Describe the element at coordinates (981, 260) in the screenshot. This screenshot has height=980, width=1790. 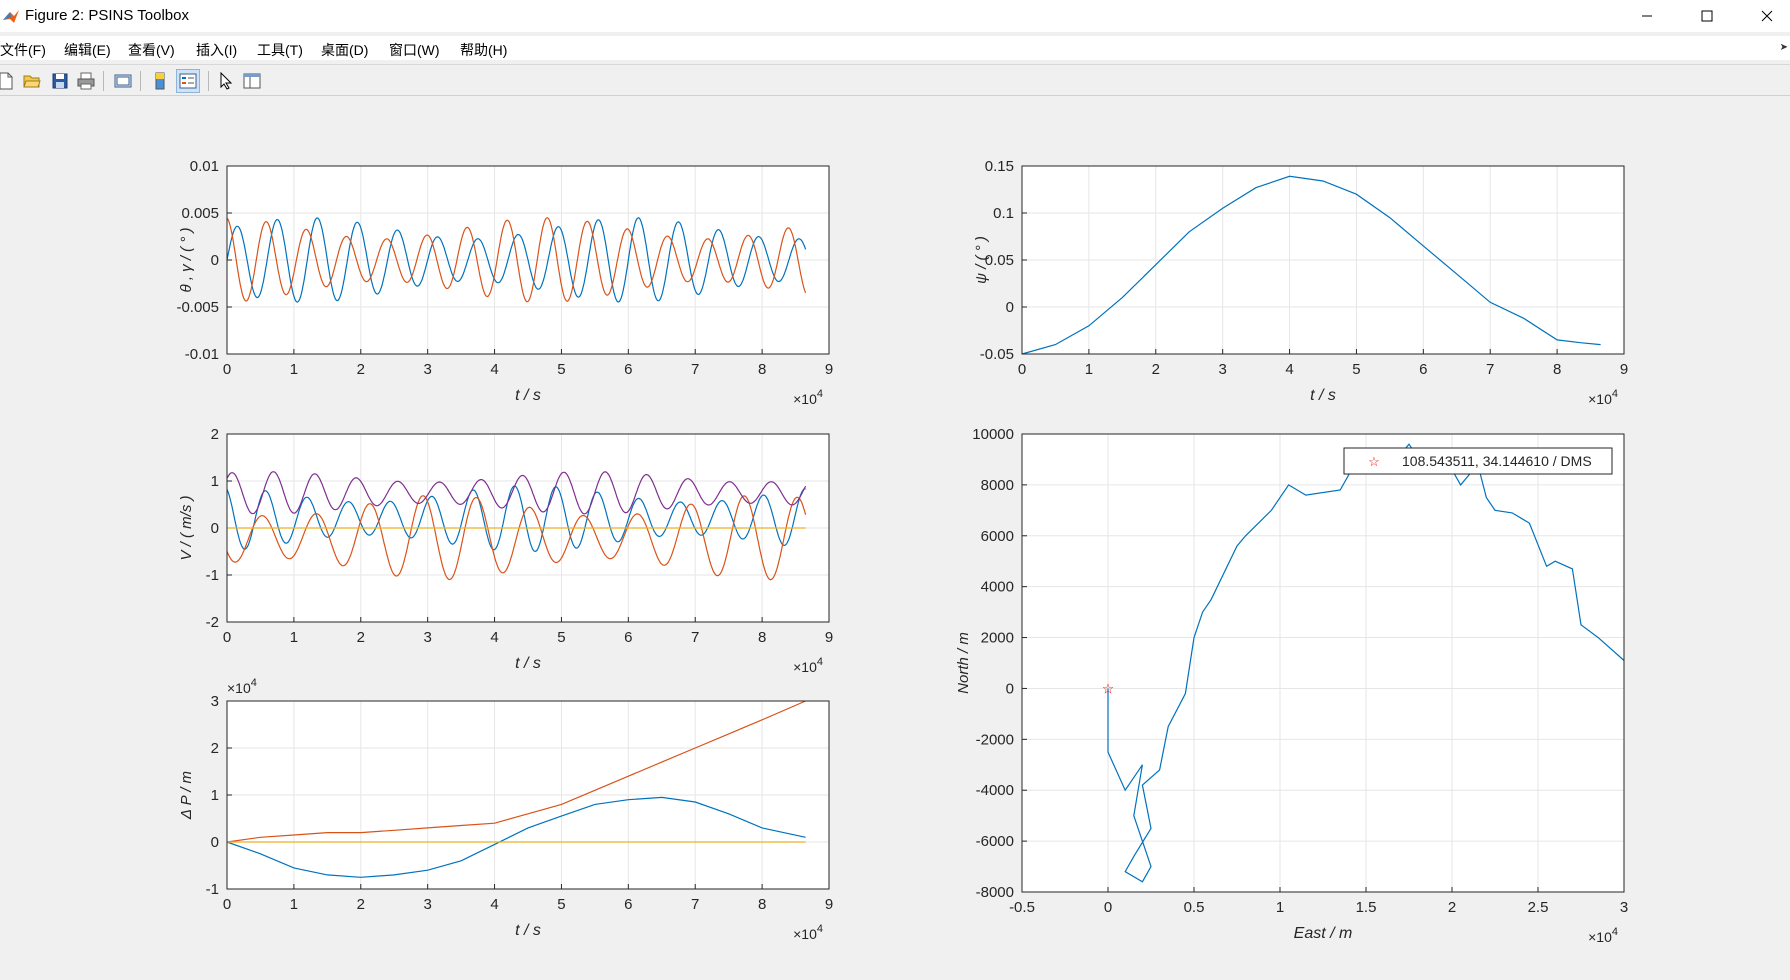
I see `y-axis-label: ψ / ( ° )` at that location.